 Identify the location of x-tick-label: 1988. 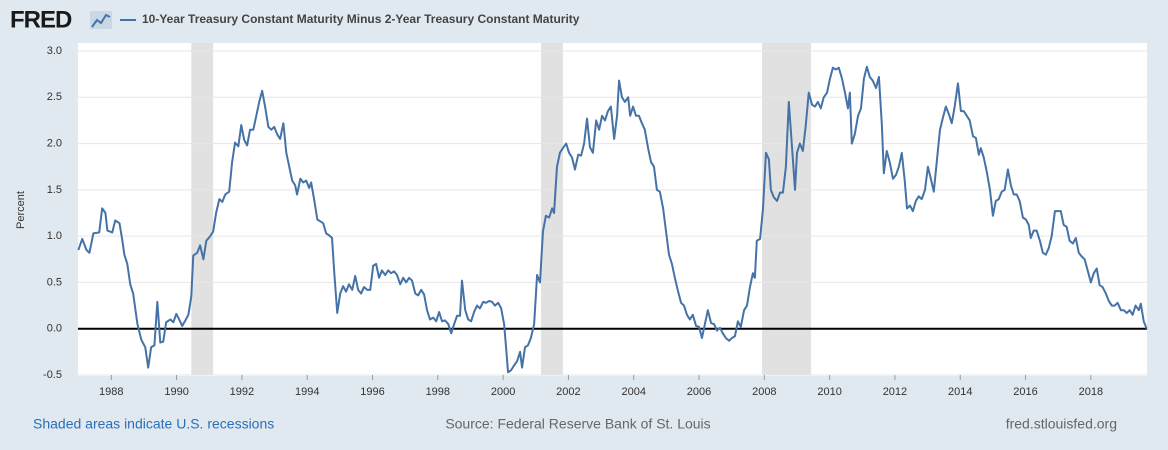
(111, 392).